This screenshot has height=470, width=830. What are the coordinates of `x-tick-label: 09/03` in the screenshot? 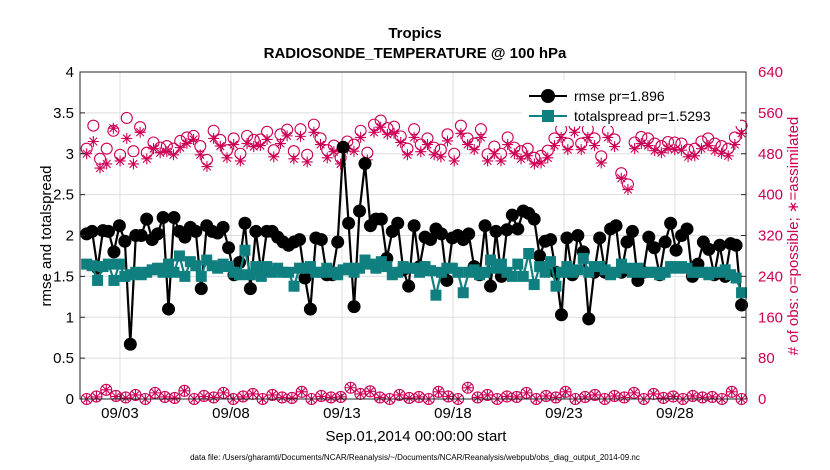 It's located at (120, 413).